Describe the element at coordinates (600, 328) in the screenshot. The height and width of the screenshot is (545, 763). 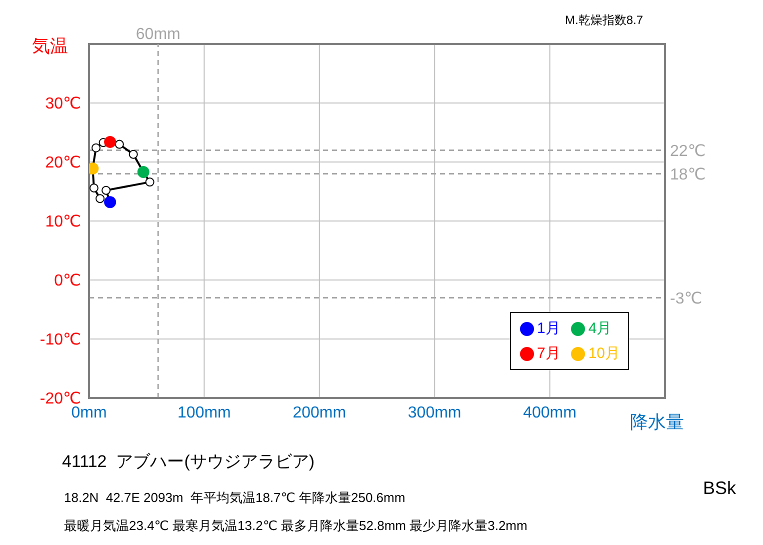
I see `legend-label: 4月` at that location.